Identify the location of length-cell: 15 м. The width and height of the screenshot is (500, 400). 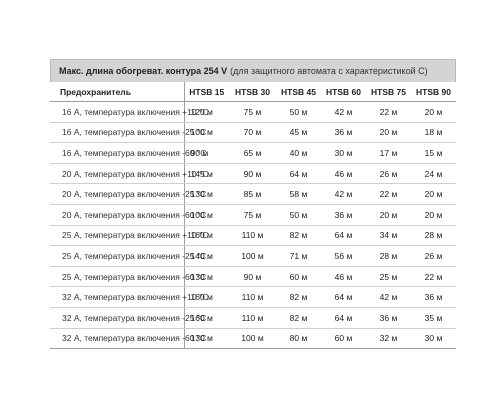
(433, 153).